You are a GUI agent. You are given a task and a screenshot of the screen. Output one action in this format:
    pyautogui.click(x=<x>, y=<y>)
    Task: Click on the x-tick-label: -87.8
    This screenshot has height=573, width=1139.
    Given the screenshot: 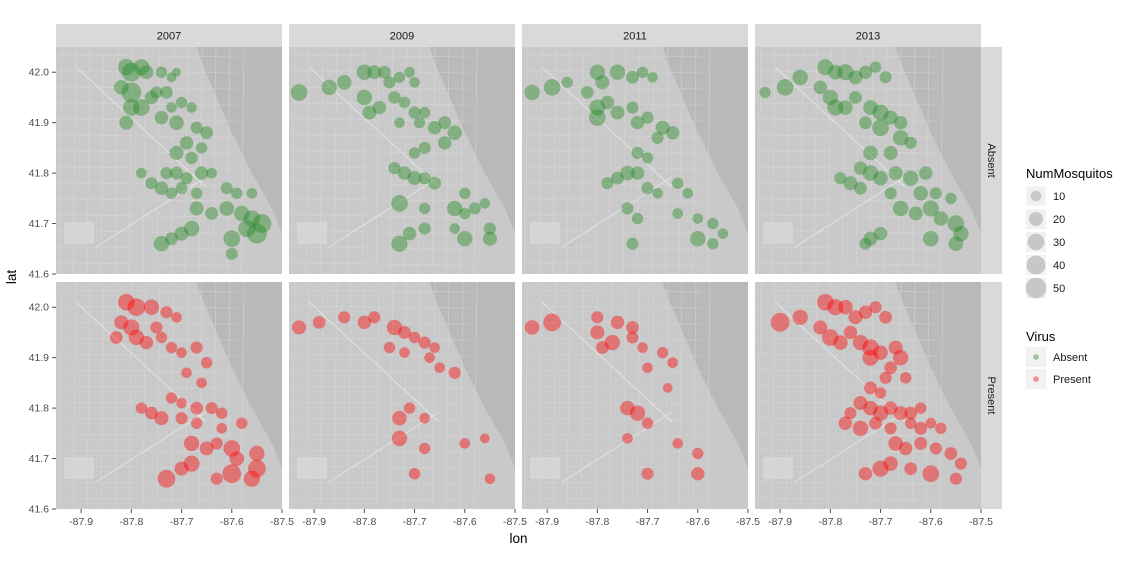 What is the action you would take?
    pyautogui.click(x=364, y=522)
    